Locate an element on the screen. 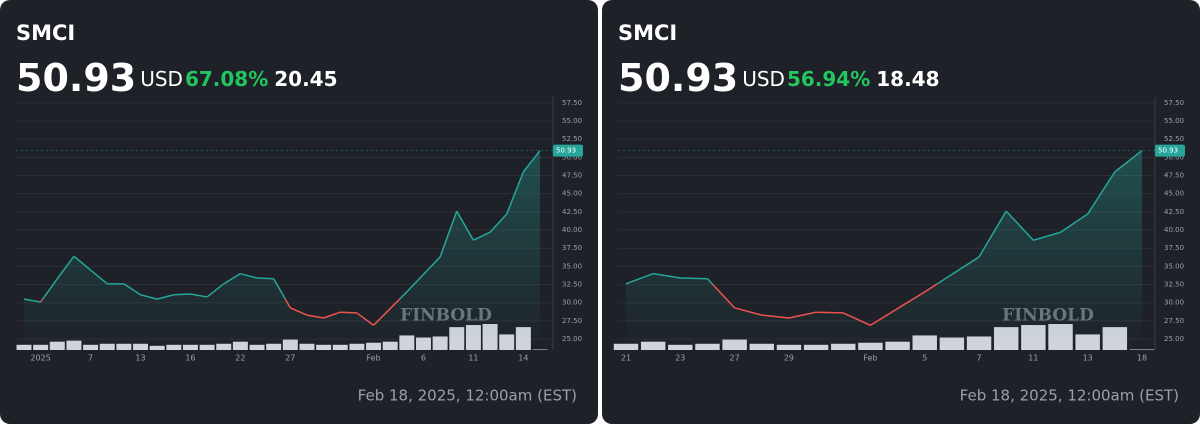 This screenshot has height=424, width=1200. y-tick-label: 30.00 is located at coordinates (1174, 303).